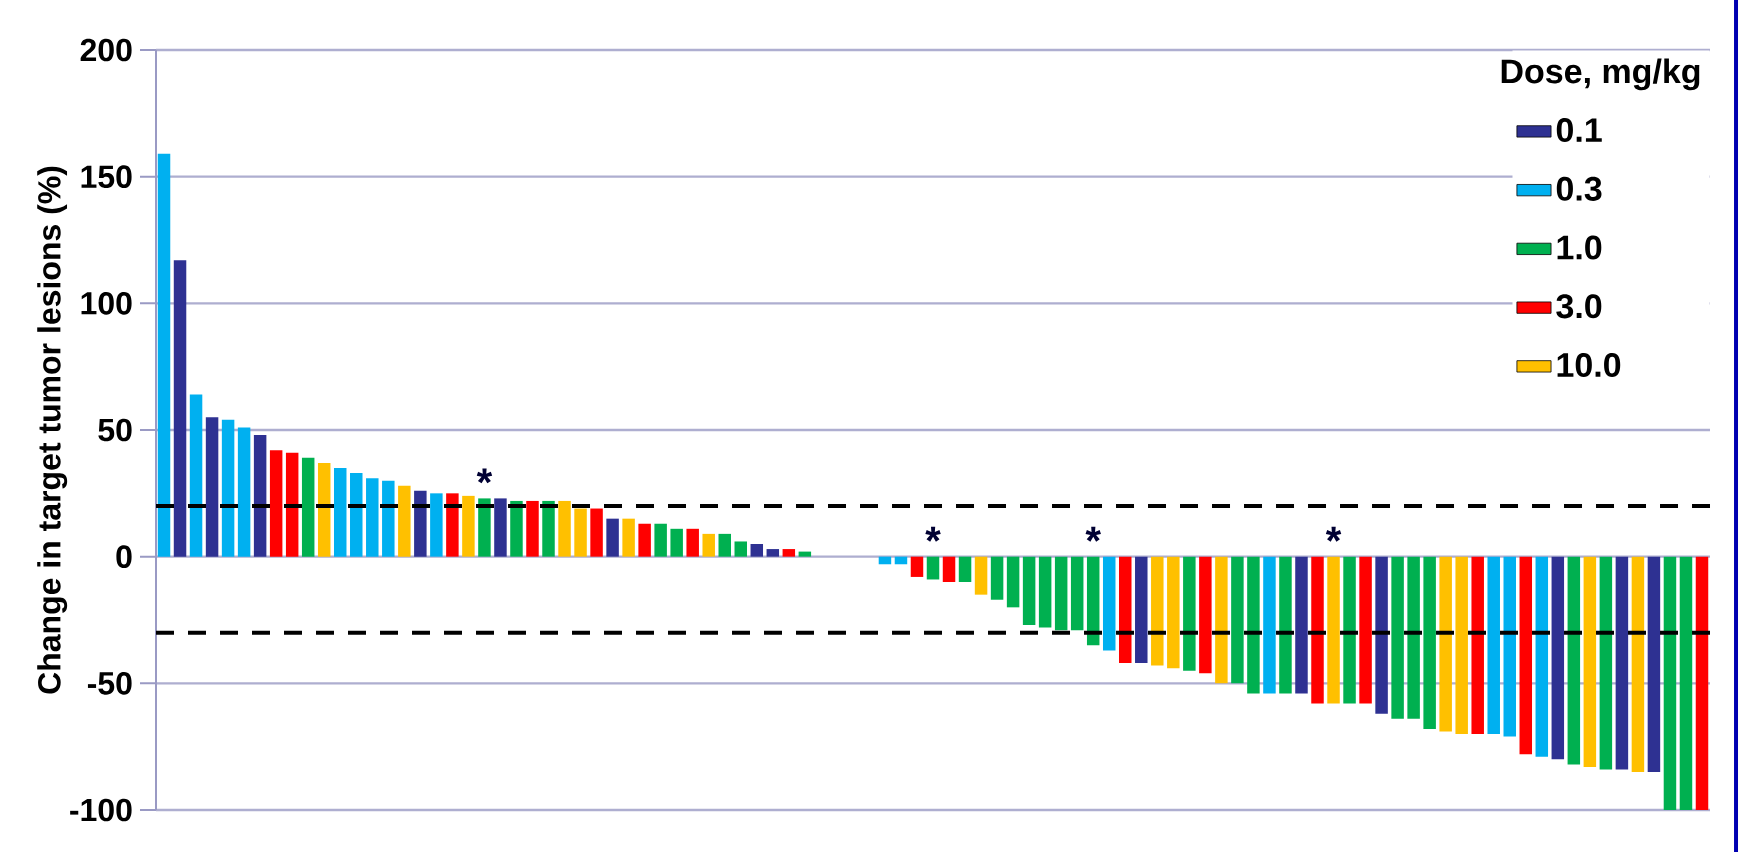 Image resolution: width=1744 pixels, height=852 pixels. Describe the element at coordinates (106, 176) in the screenshot. I see `y-tick-label: 150` at that location.